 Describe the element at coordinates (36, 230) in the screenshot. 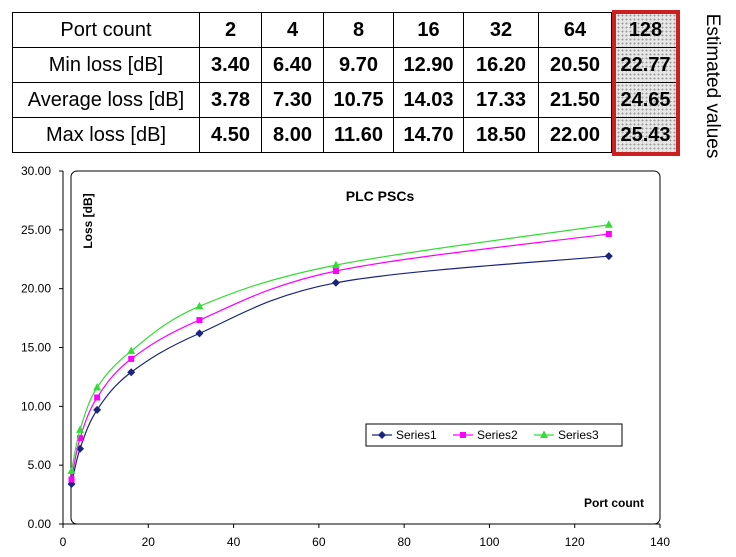

I see `y-tick-label: 25.00` at that location.